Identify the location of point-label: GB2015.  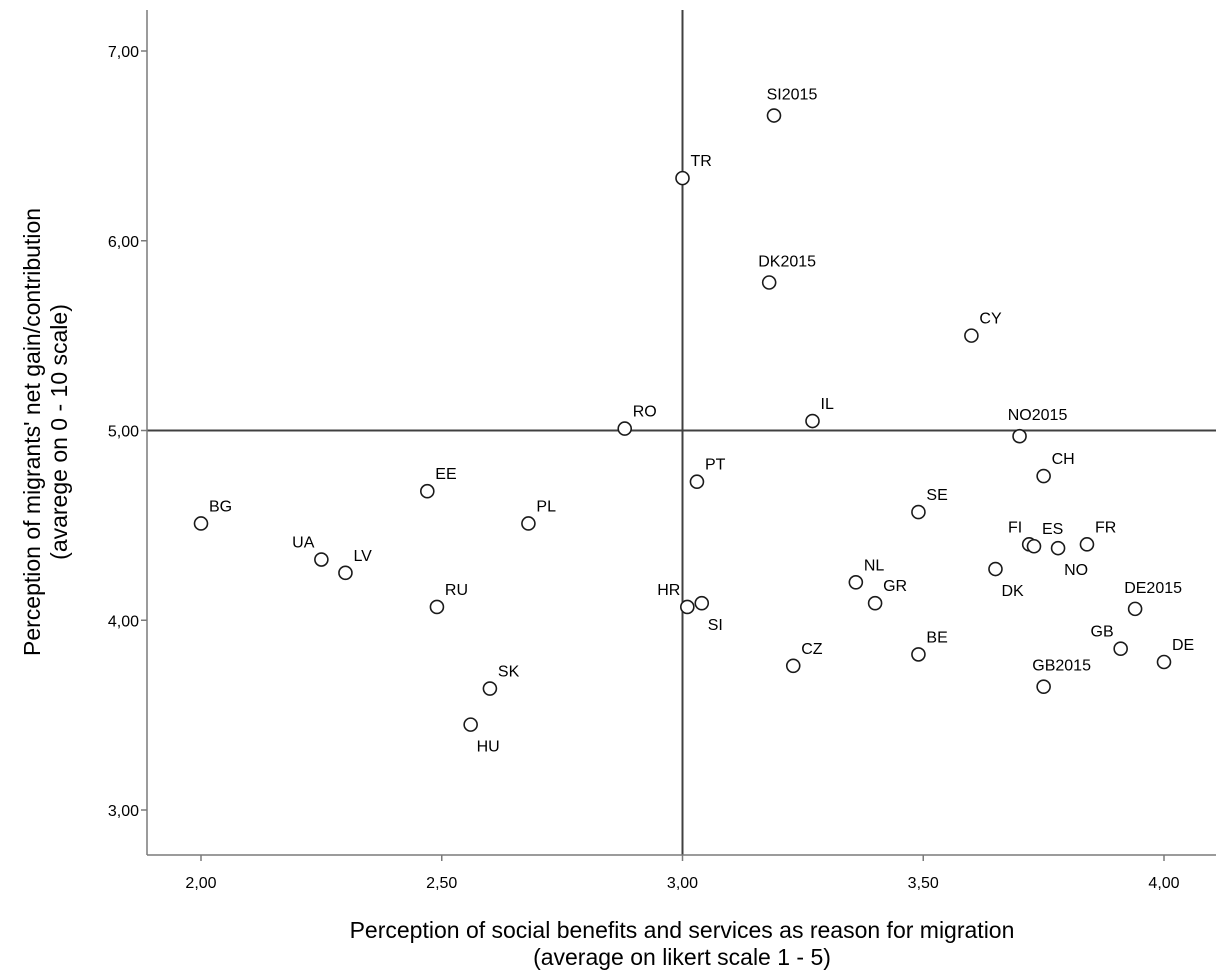
(1061, 666).